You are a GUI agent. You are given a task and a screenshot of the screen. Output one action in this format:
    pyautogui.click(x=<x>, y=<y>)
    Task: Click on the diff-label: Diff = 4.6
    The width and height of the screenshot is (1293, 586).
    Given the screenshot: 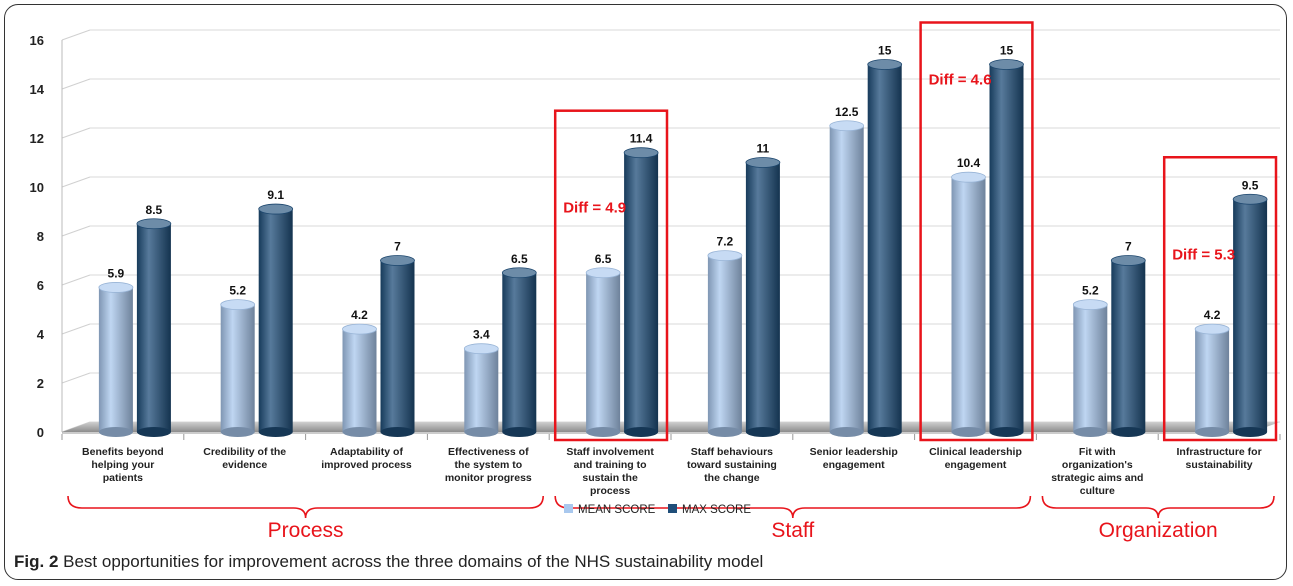 What is the action you would take?
    pyautogui.click(x=960, y=80)
    